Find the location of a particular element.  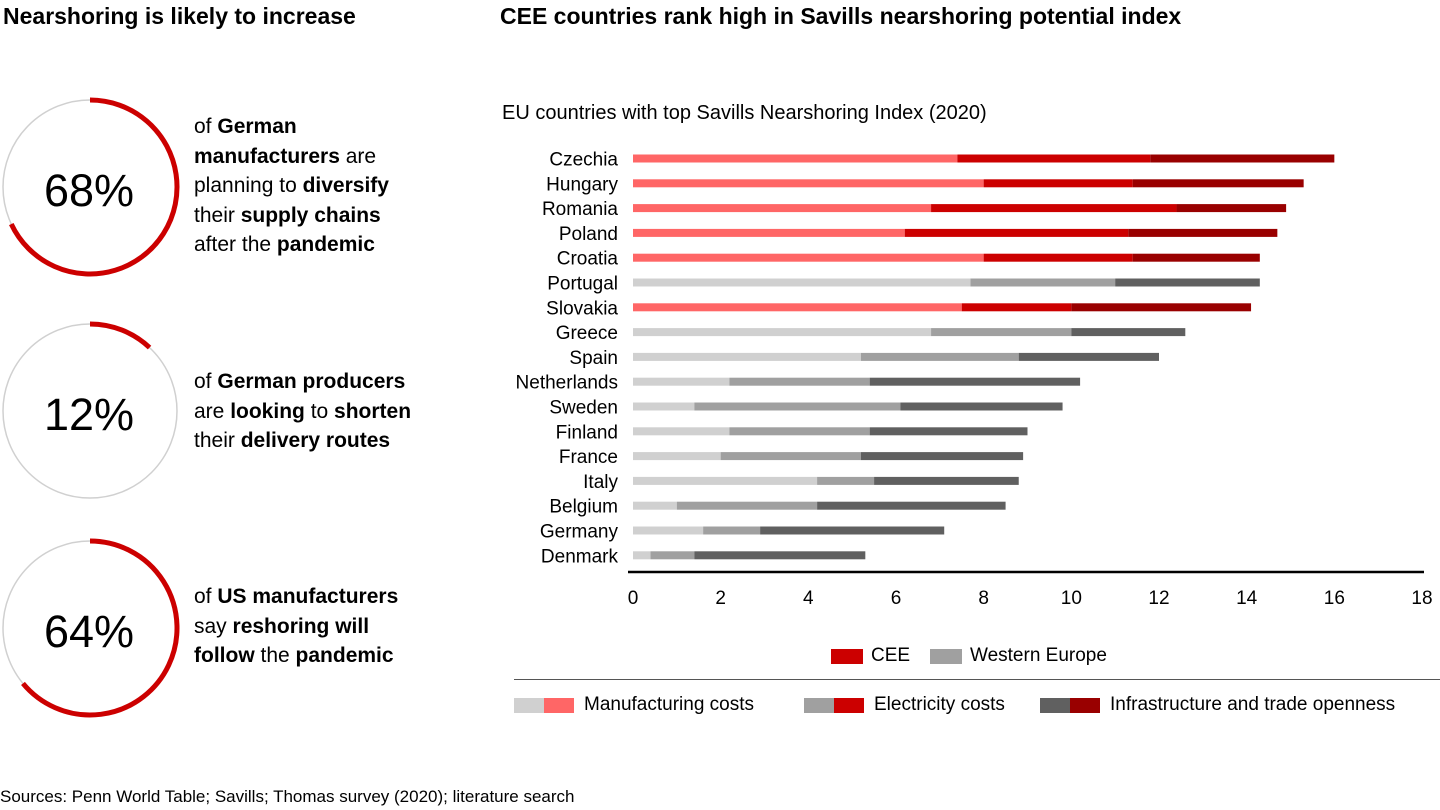

category-label: Denmark is located at coordinates (580, 556).